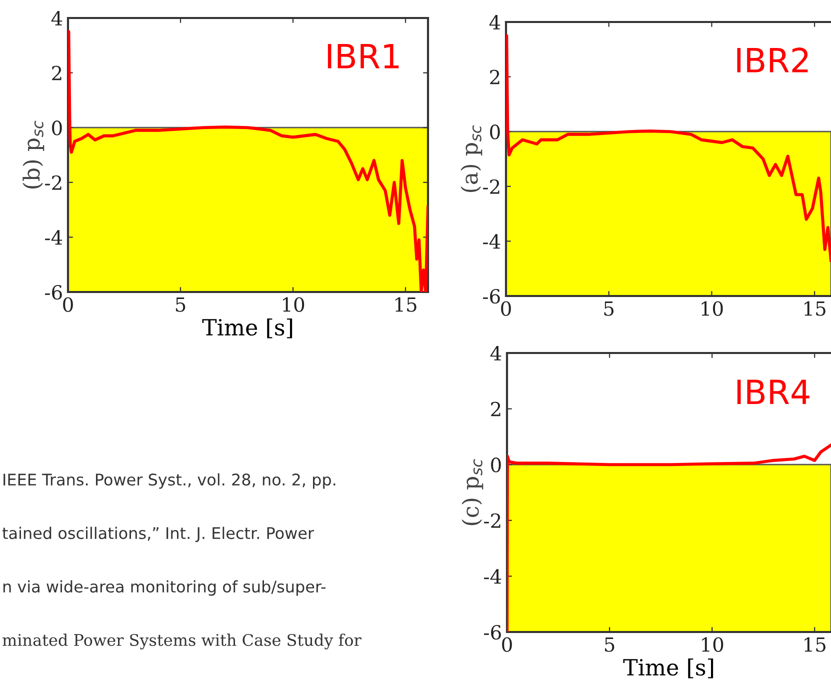  What do you see at coordinates (158, 534) in the screenshot?
I see `text: tained oscillations,” Int. J. Electr. Power` at bounding box center [158, 534].